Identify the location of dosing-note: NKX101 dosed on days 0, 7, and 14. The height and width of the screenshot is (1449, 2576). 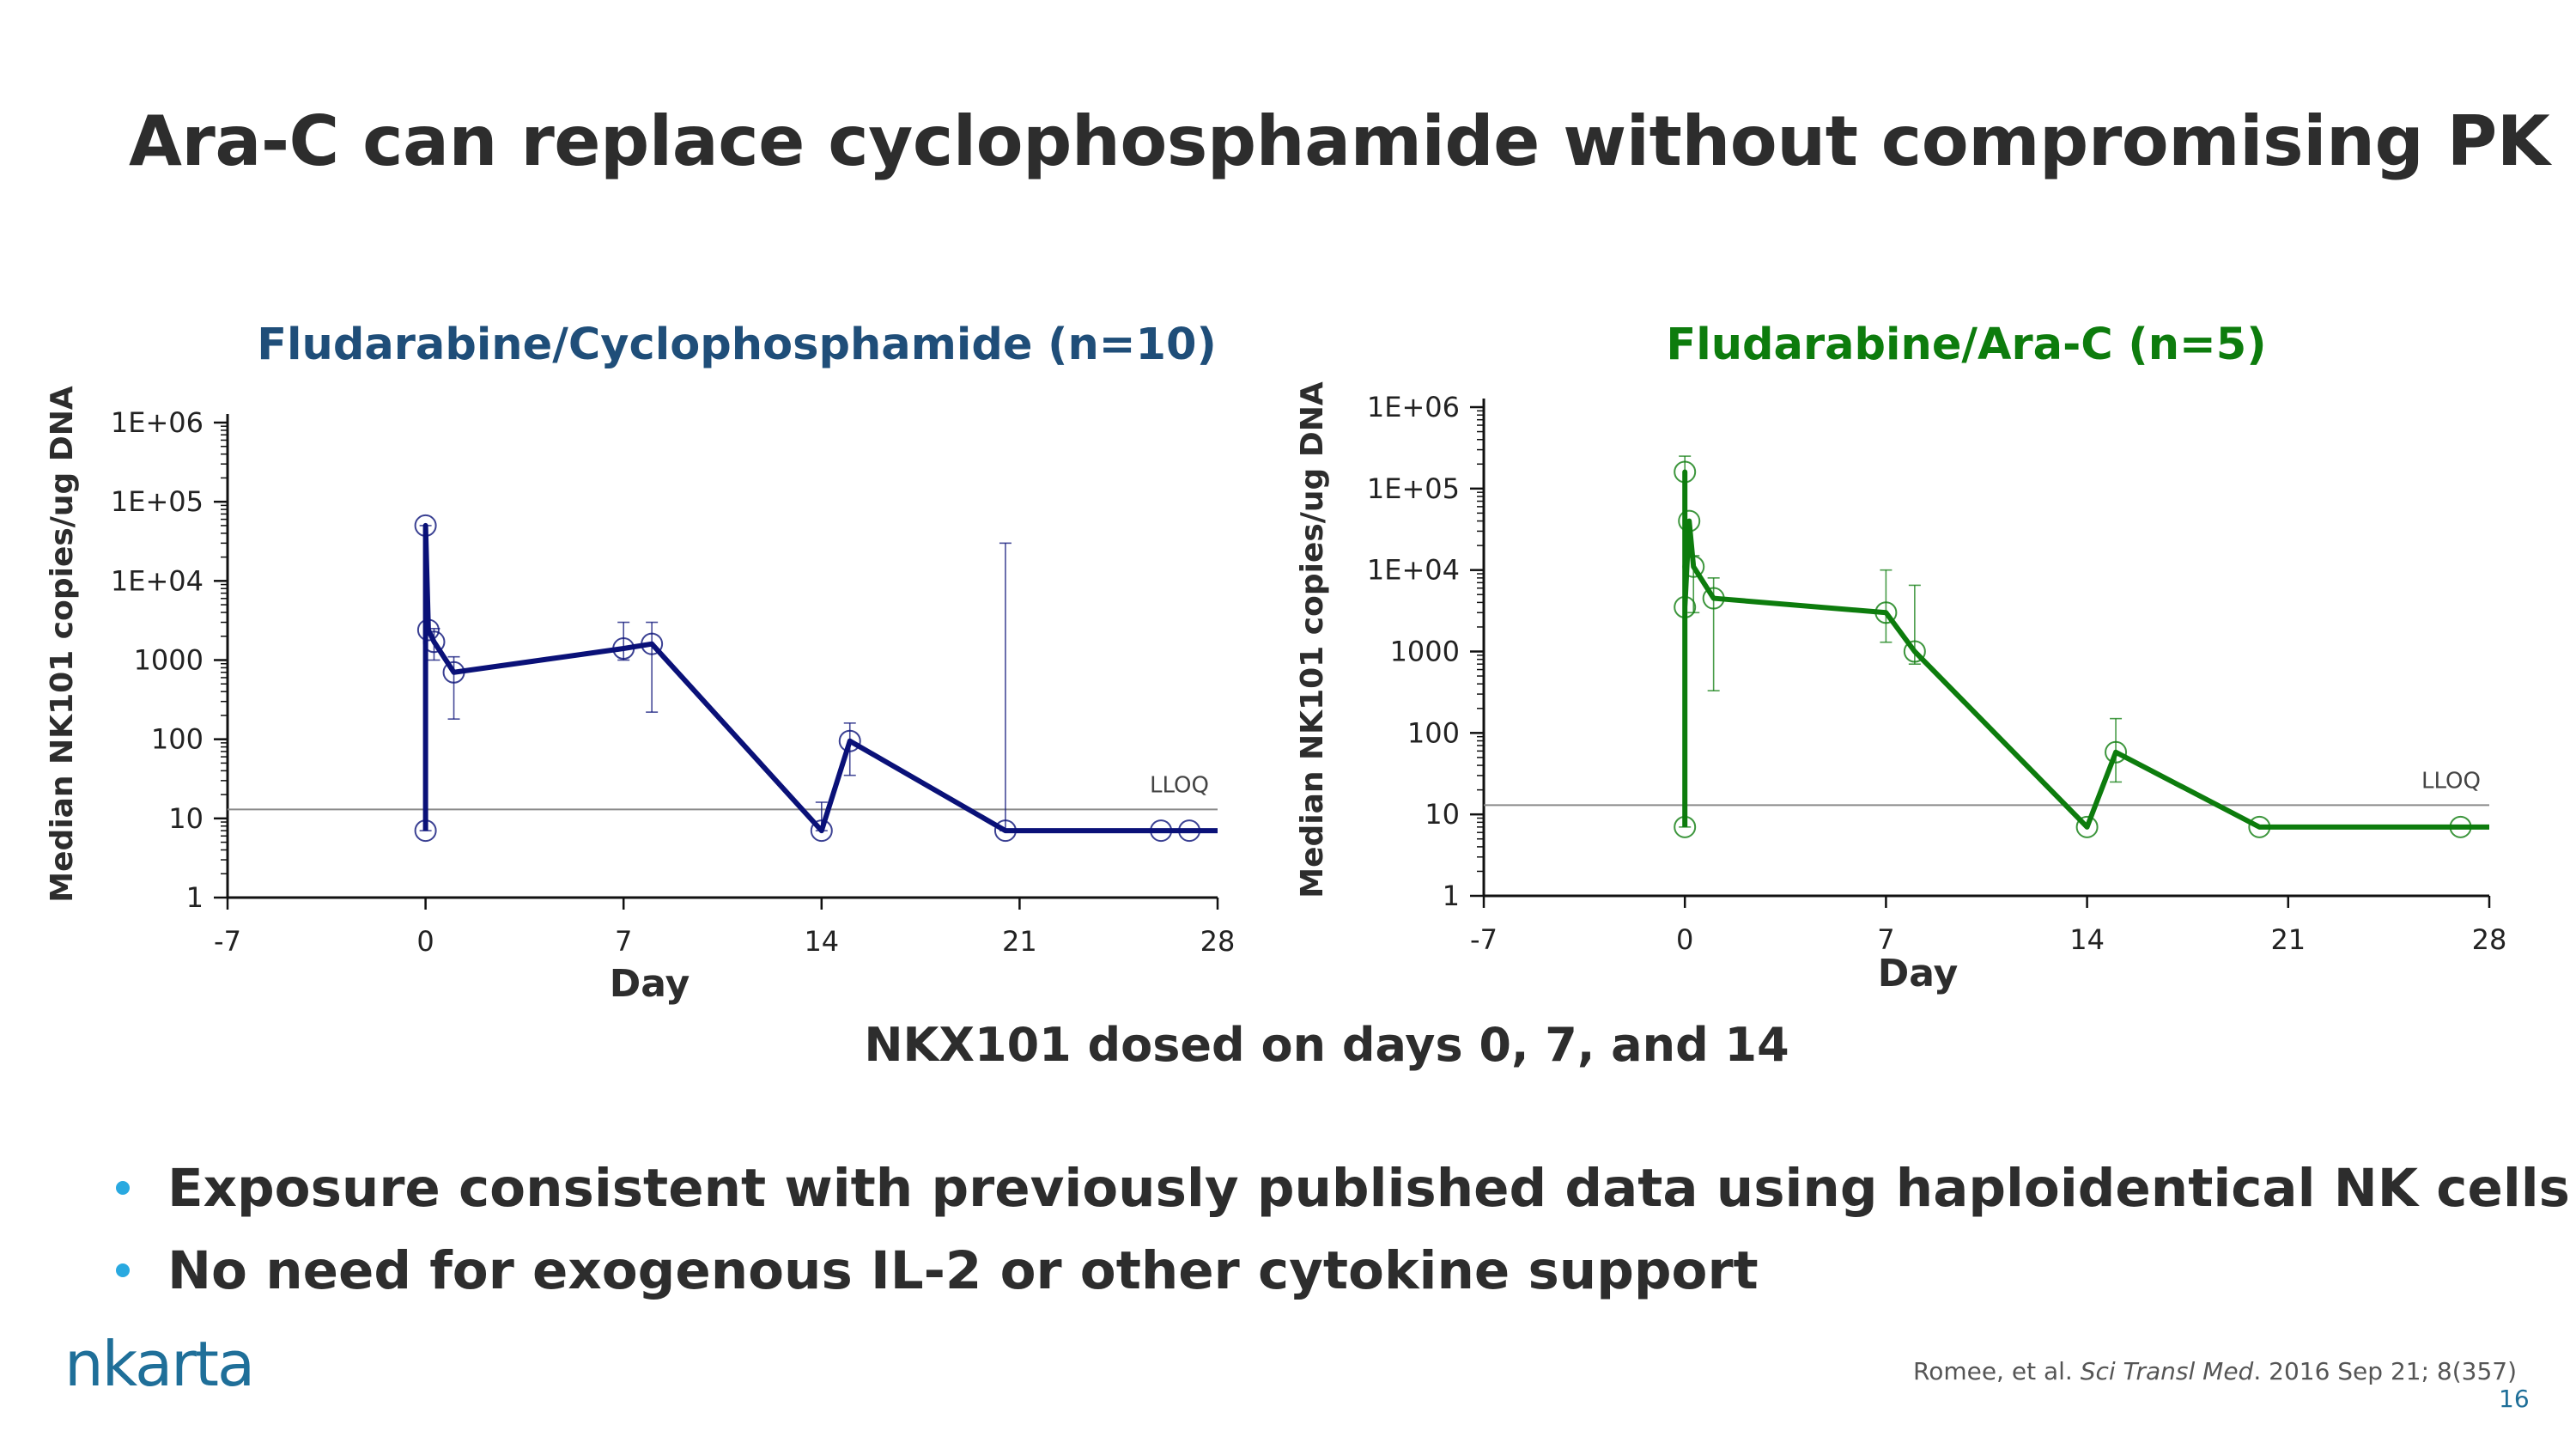
(1327, 1045).